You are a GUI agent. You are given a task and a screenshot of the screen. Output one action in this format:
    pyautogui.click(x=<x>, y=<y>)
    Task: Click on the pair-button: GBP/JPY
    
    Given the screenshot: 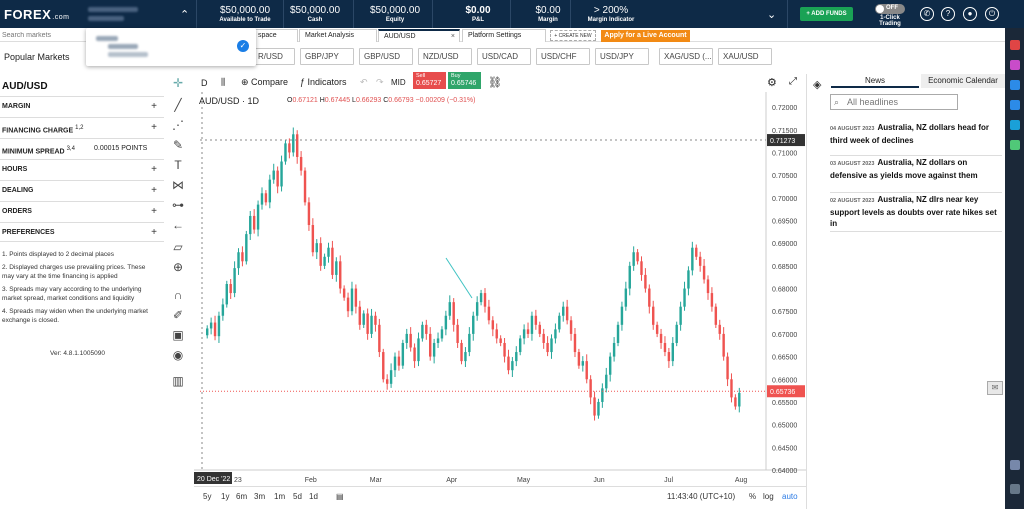 What is the action you would take?
    pyautogui.click(x=327, y=56)
    